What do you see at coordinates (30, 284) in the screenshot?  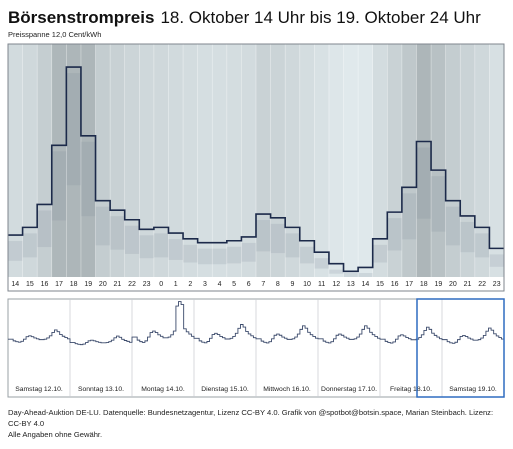 I see `hour-tick-label: 15` at bounding box center [30, 284].